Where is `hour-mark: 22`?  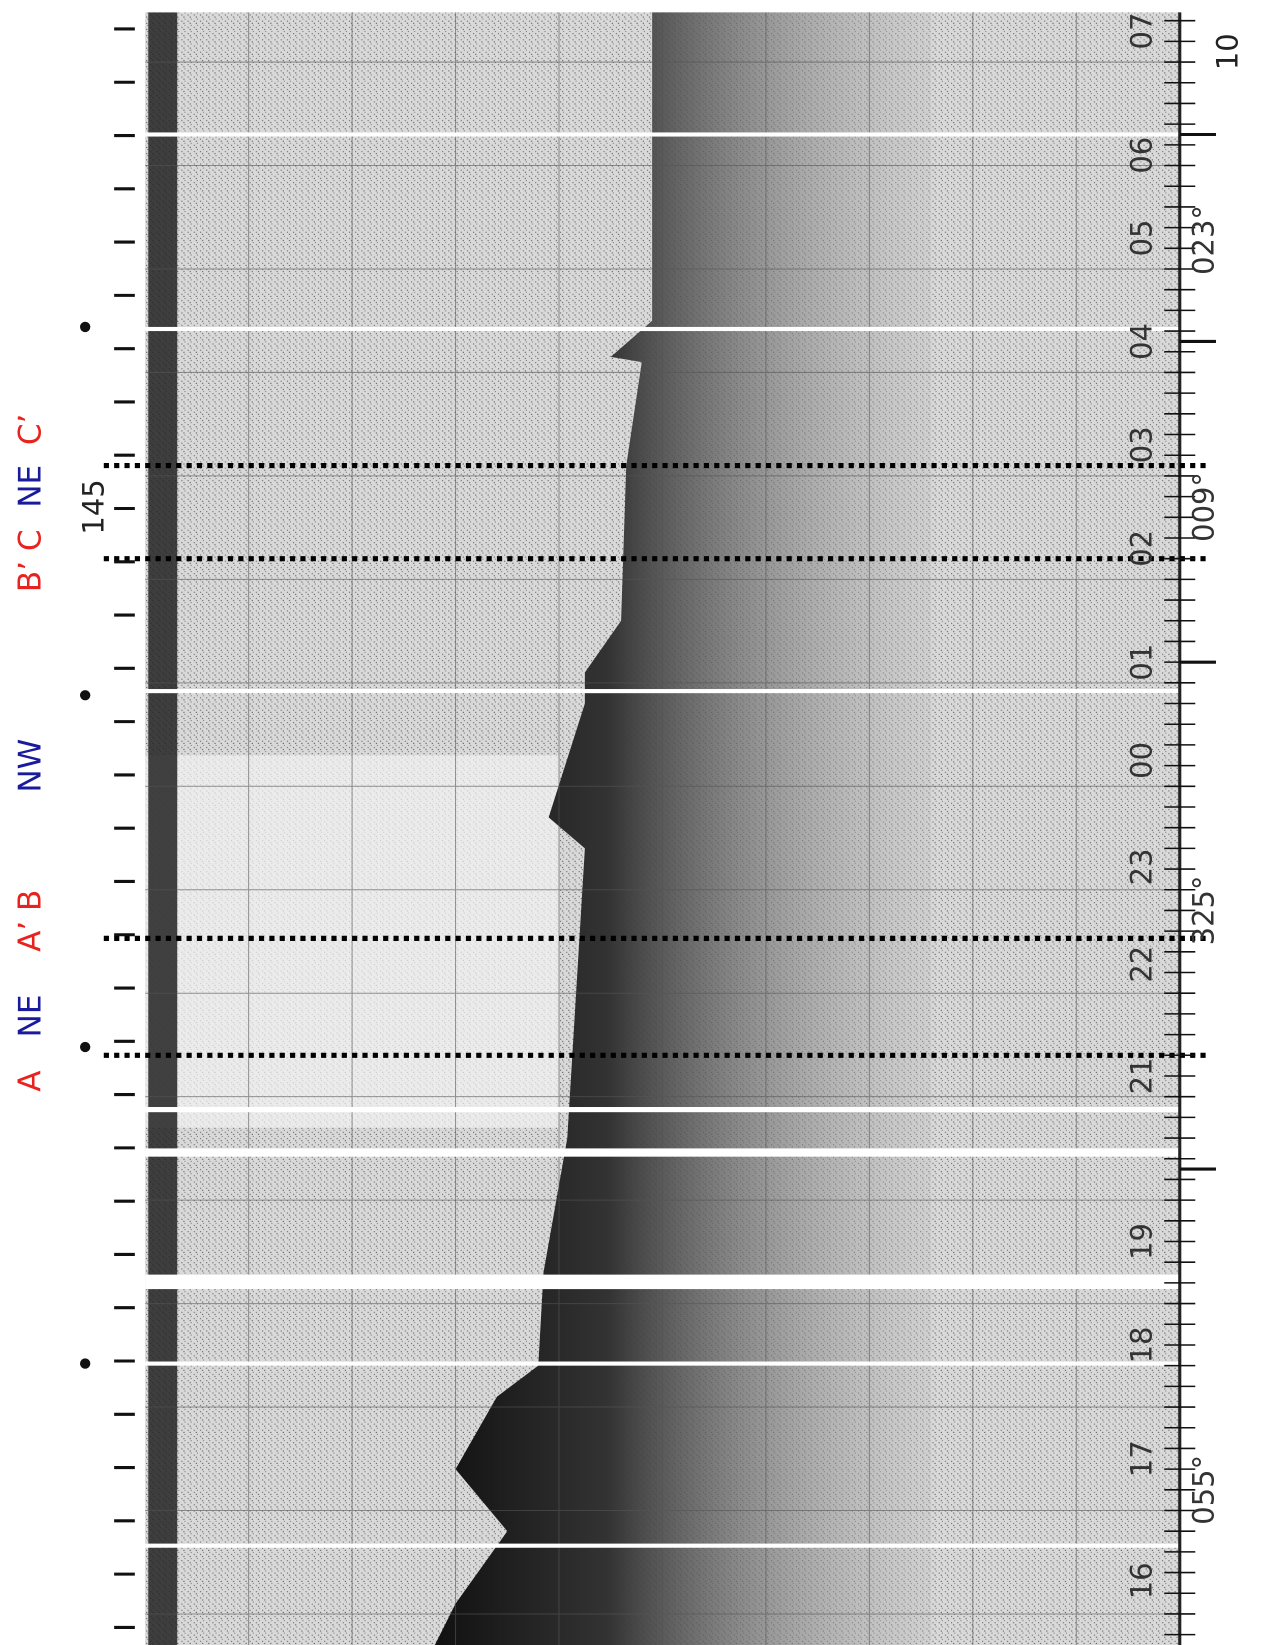
hour-mark: 22 is located at coordinates (1142, 964).